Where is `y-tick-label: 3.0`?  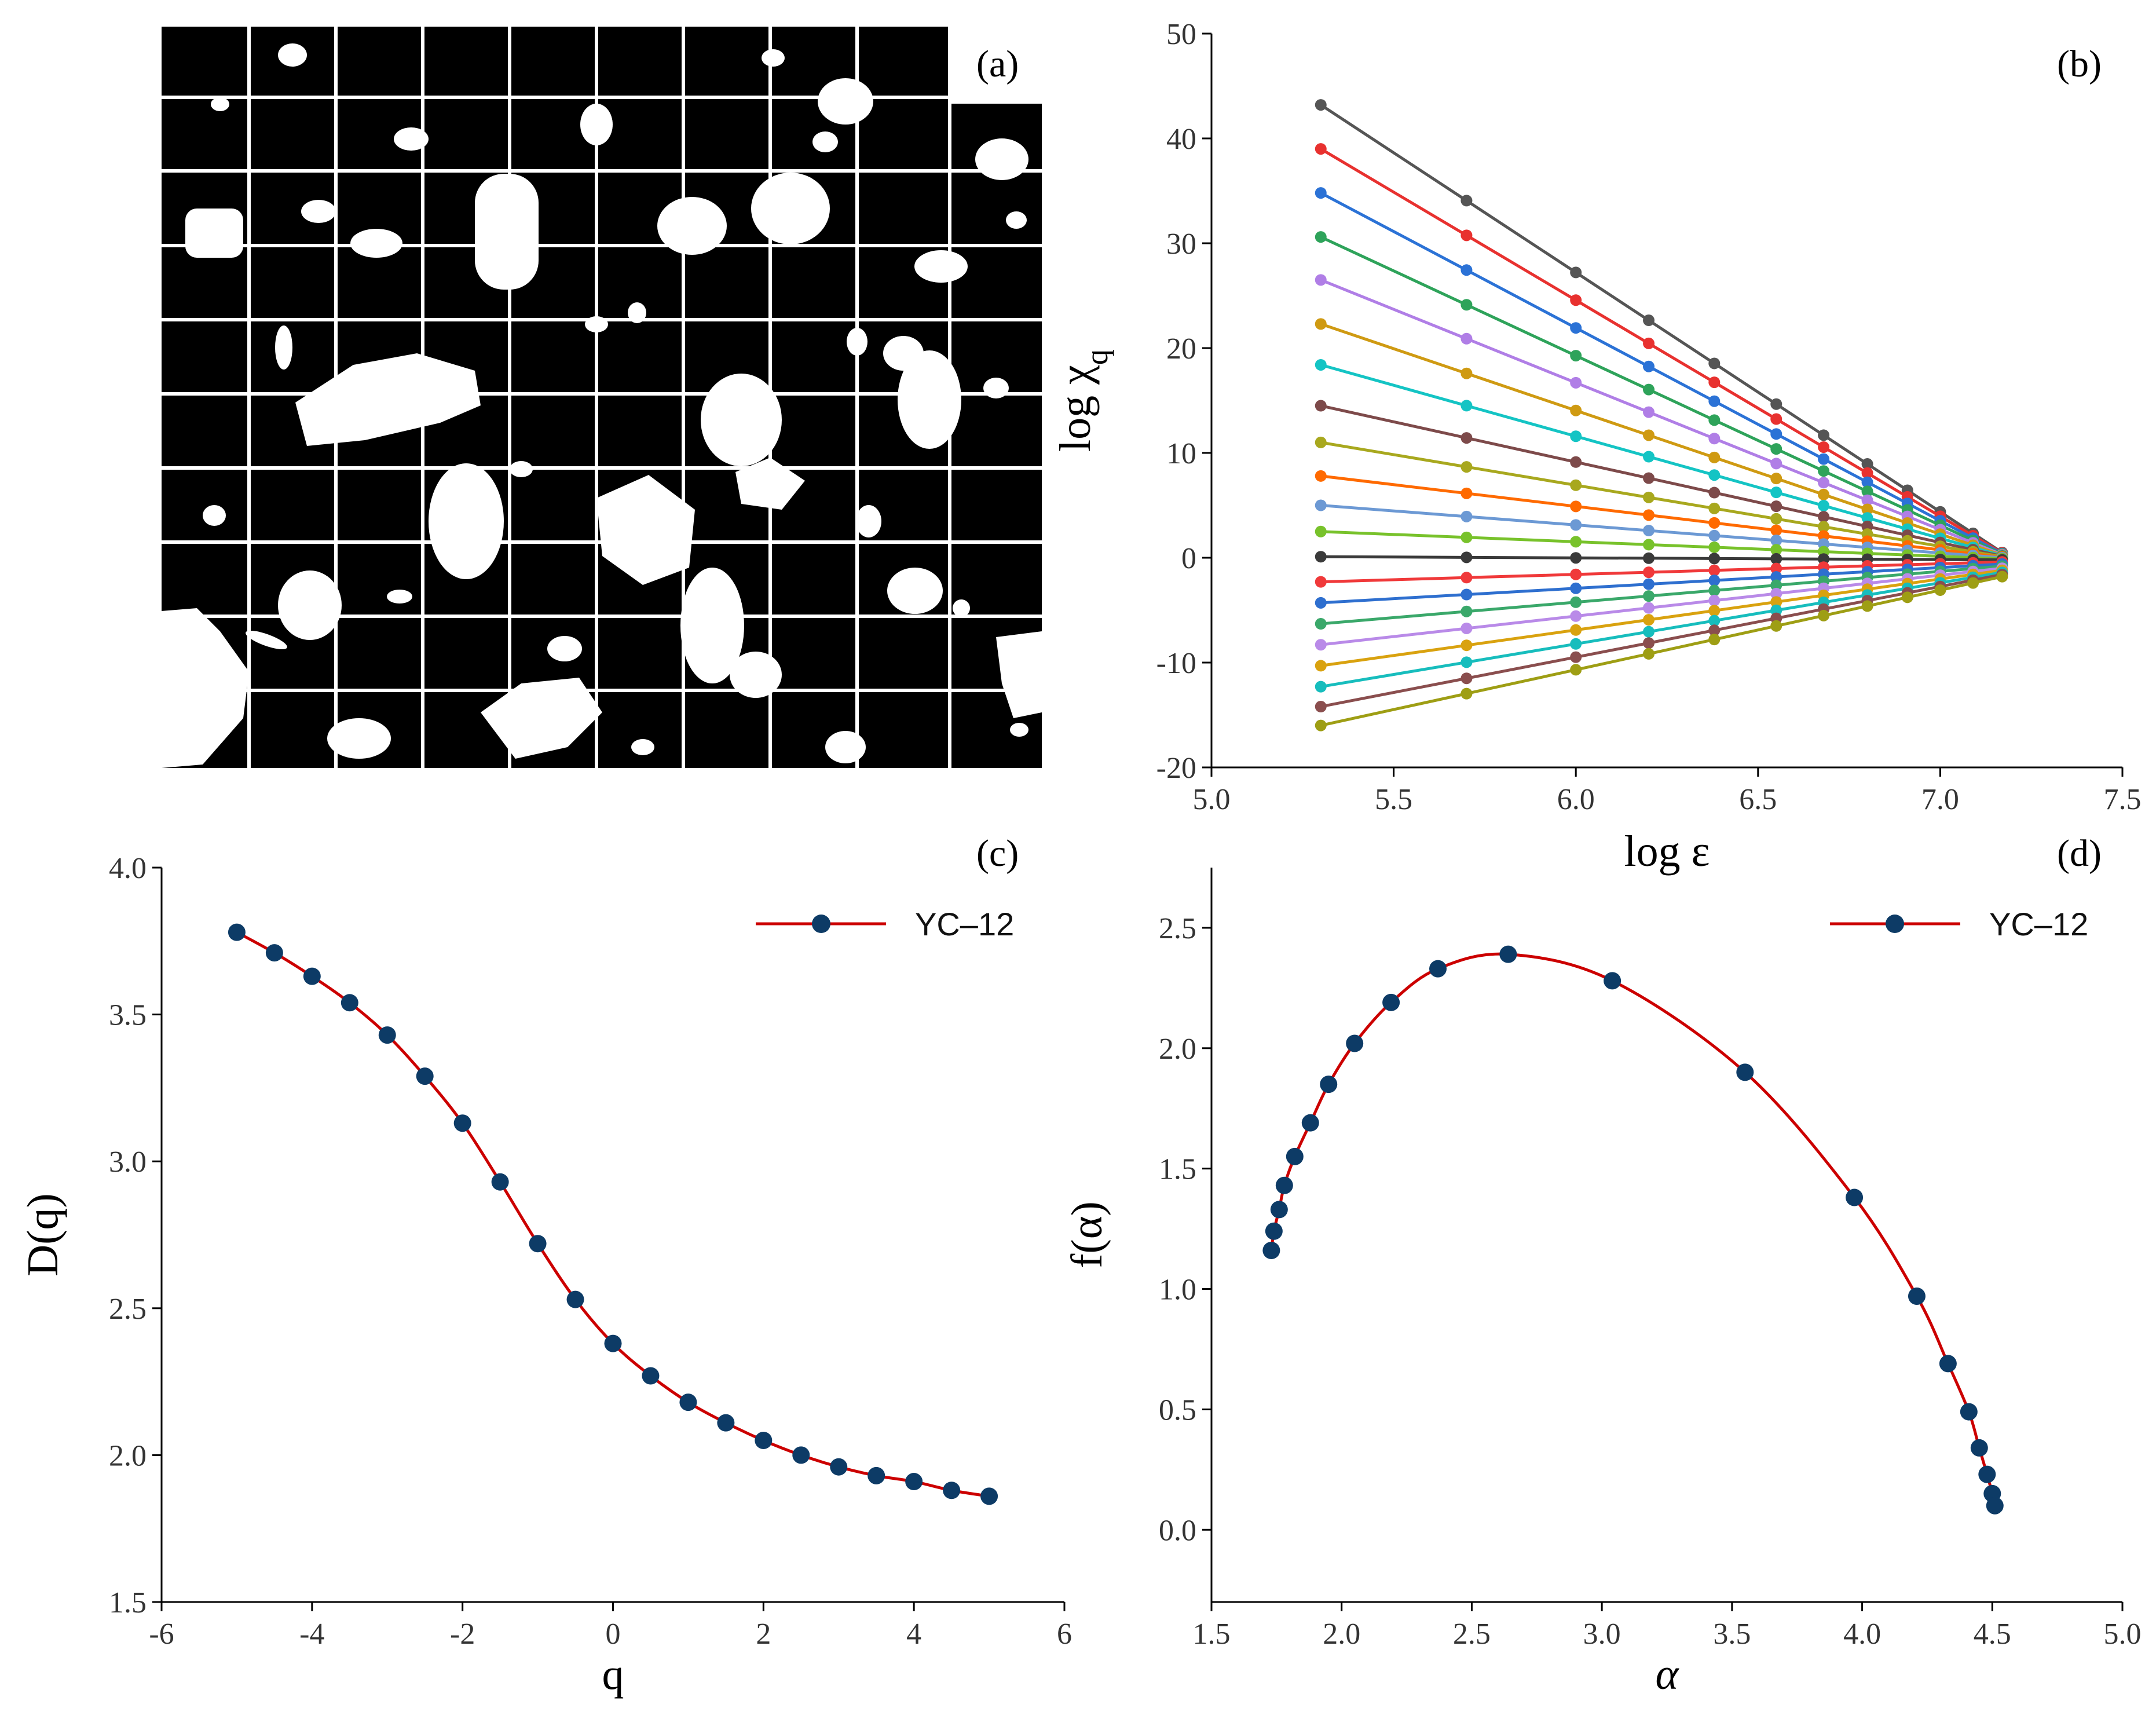 y-tick-label: 3.0 is located at coordinates (128, 1162).